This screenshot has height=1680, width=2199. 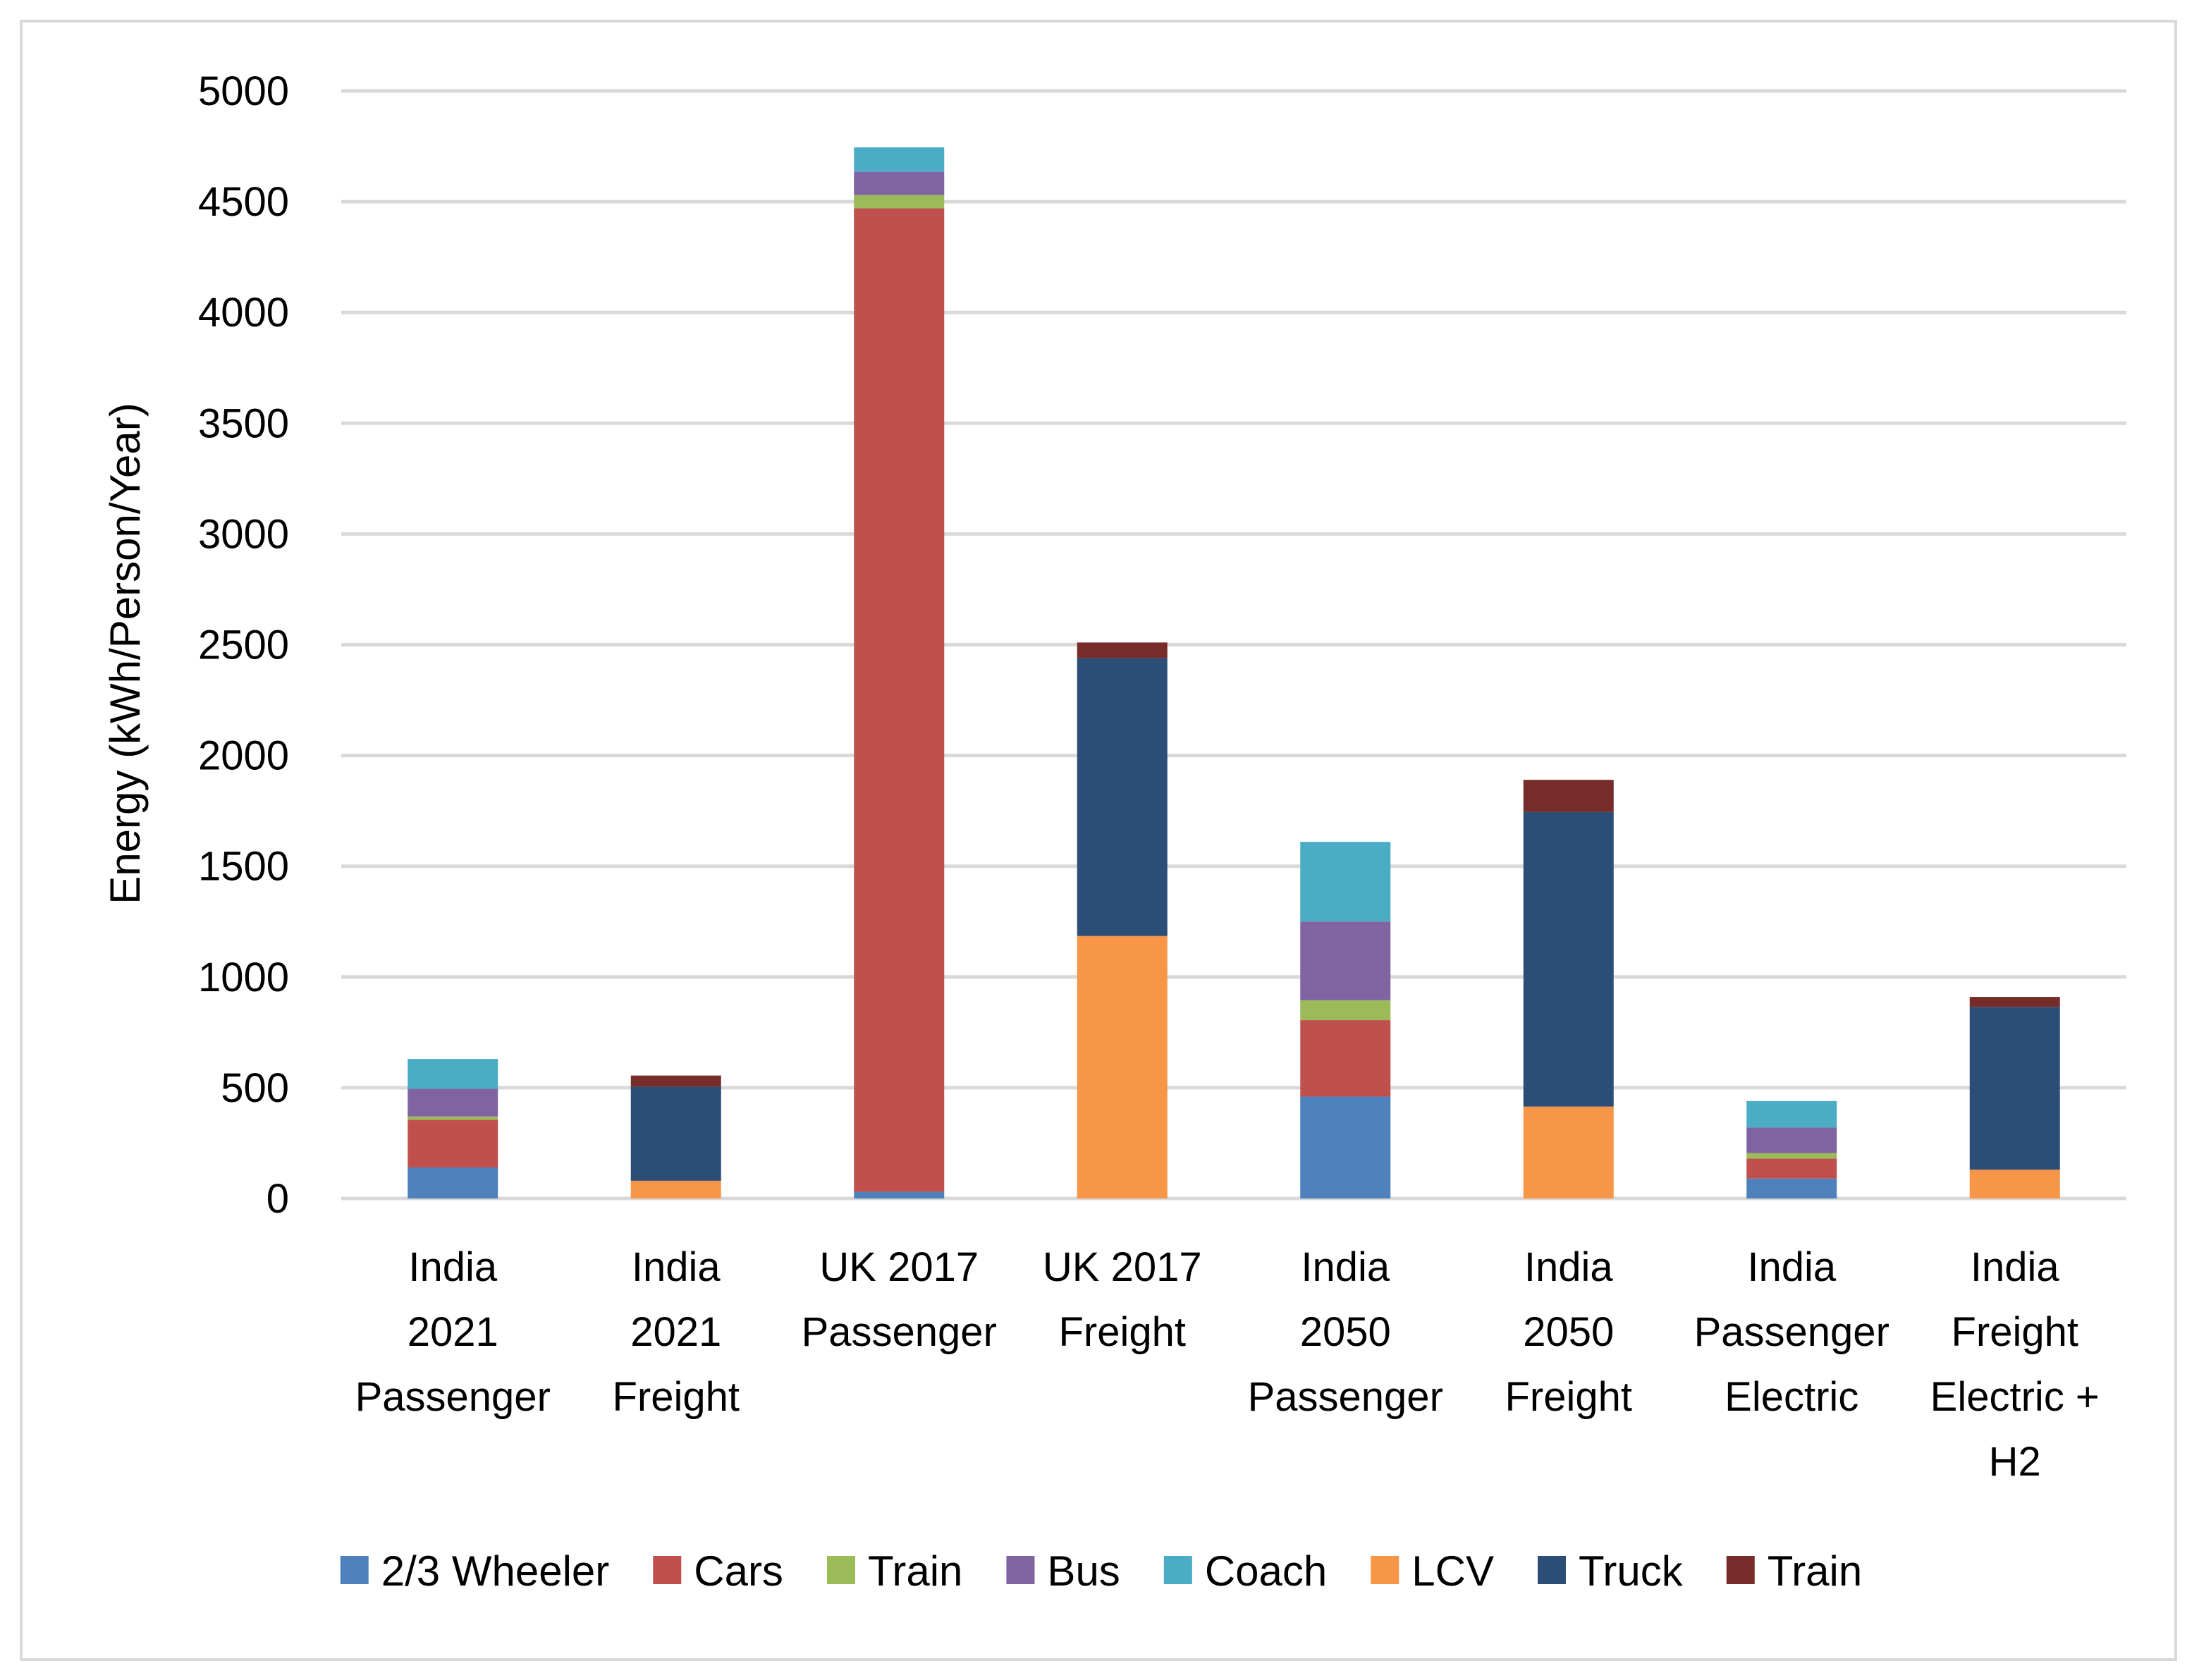 What do you see at coordinates (2015, 1397) in the screenshot?
I see `x-category-label: Electric +` at bounding box center [2015, 1397].